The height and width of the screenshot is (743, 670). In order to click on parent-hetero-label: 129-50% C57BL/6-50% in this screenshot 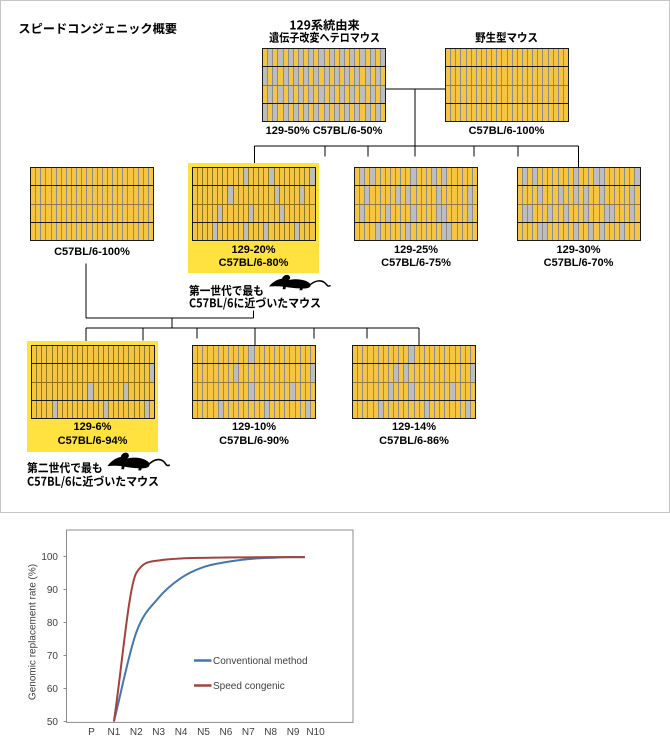, I will do `click(324, 132)`.